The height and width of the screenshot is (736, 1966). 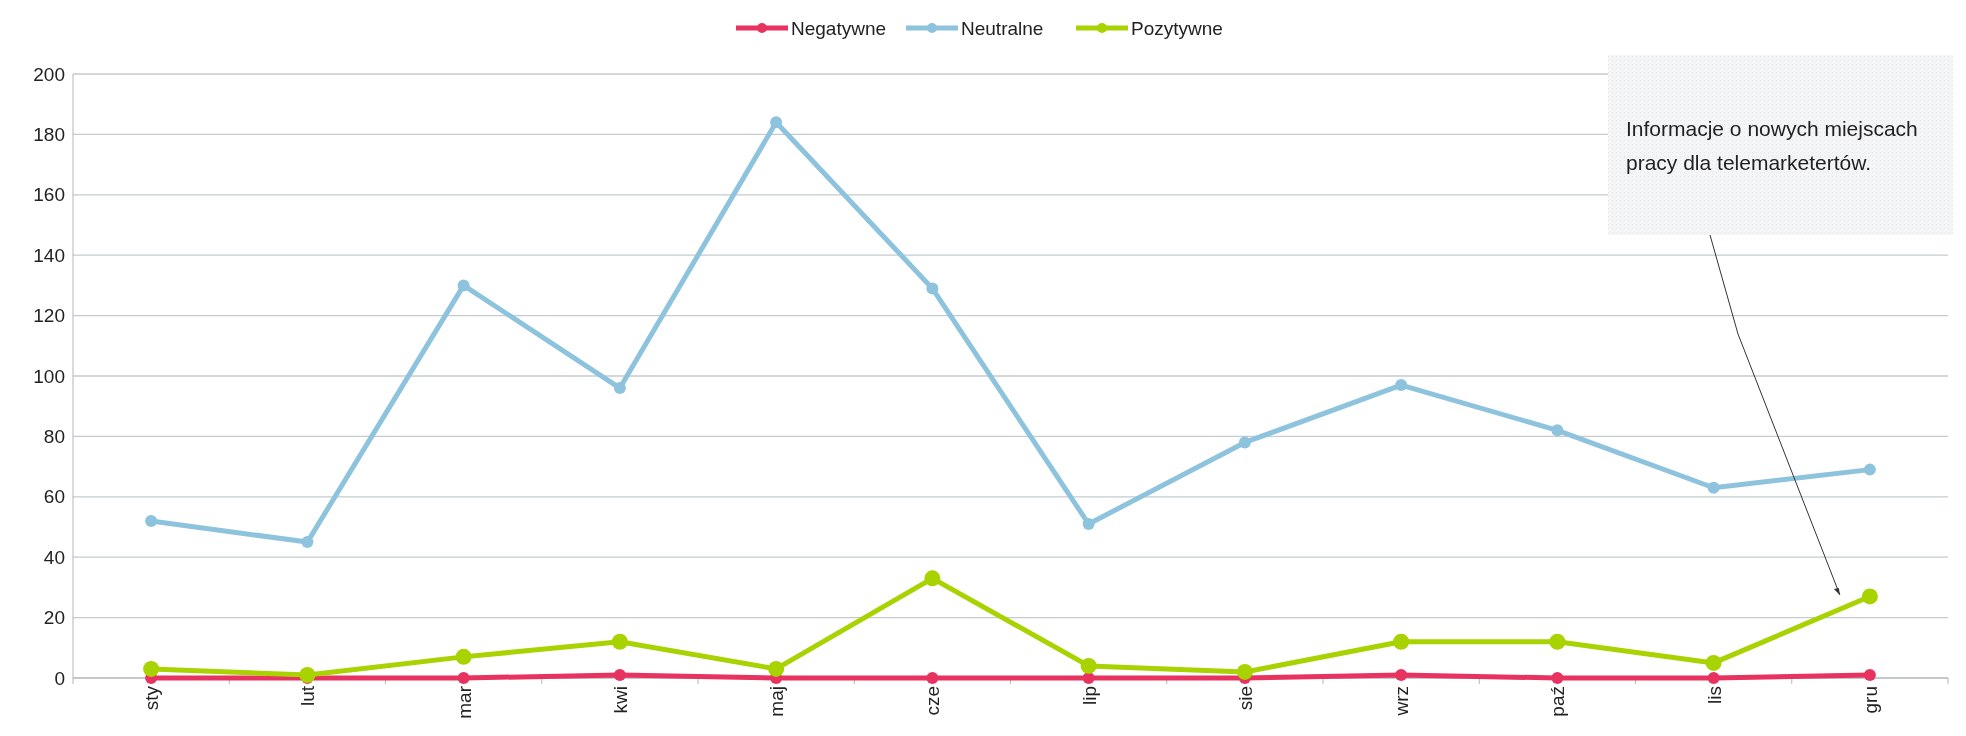 What do you see at coordinates (49, 376) in the screenshot?
I see `y-tick-label: 100` at bounding box center [49, 376].